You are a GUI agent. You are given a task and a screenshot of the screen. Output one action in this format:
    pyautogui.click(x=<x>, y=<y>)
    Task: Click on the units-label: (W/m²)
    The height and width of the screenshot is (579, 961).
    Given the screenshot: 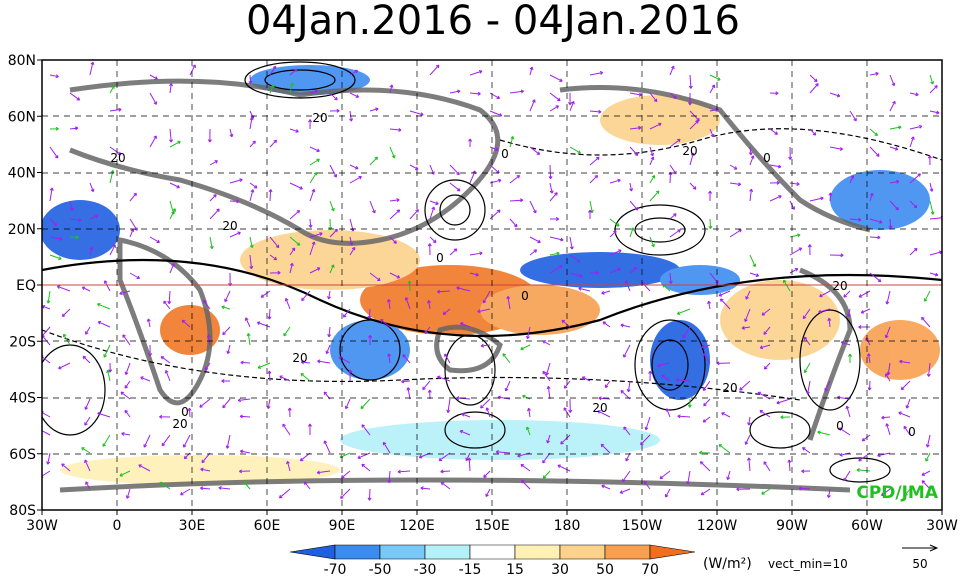 What is the action you would take?
    pyautogui.click(x=727, y=564)
    